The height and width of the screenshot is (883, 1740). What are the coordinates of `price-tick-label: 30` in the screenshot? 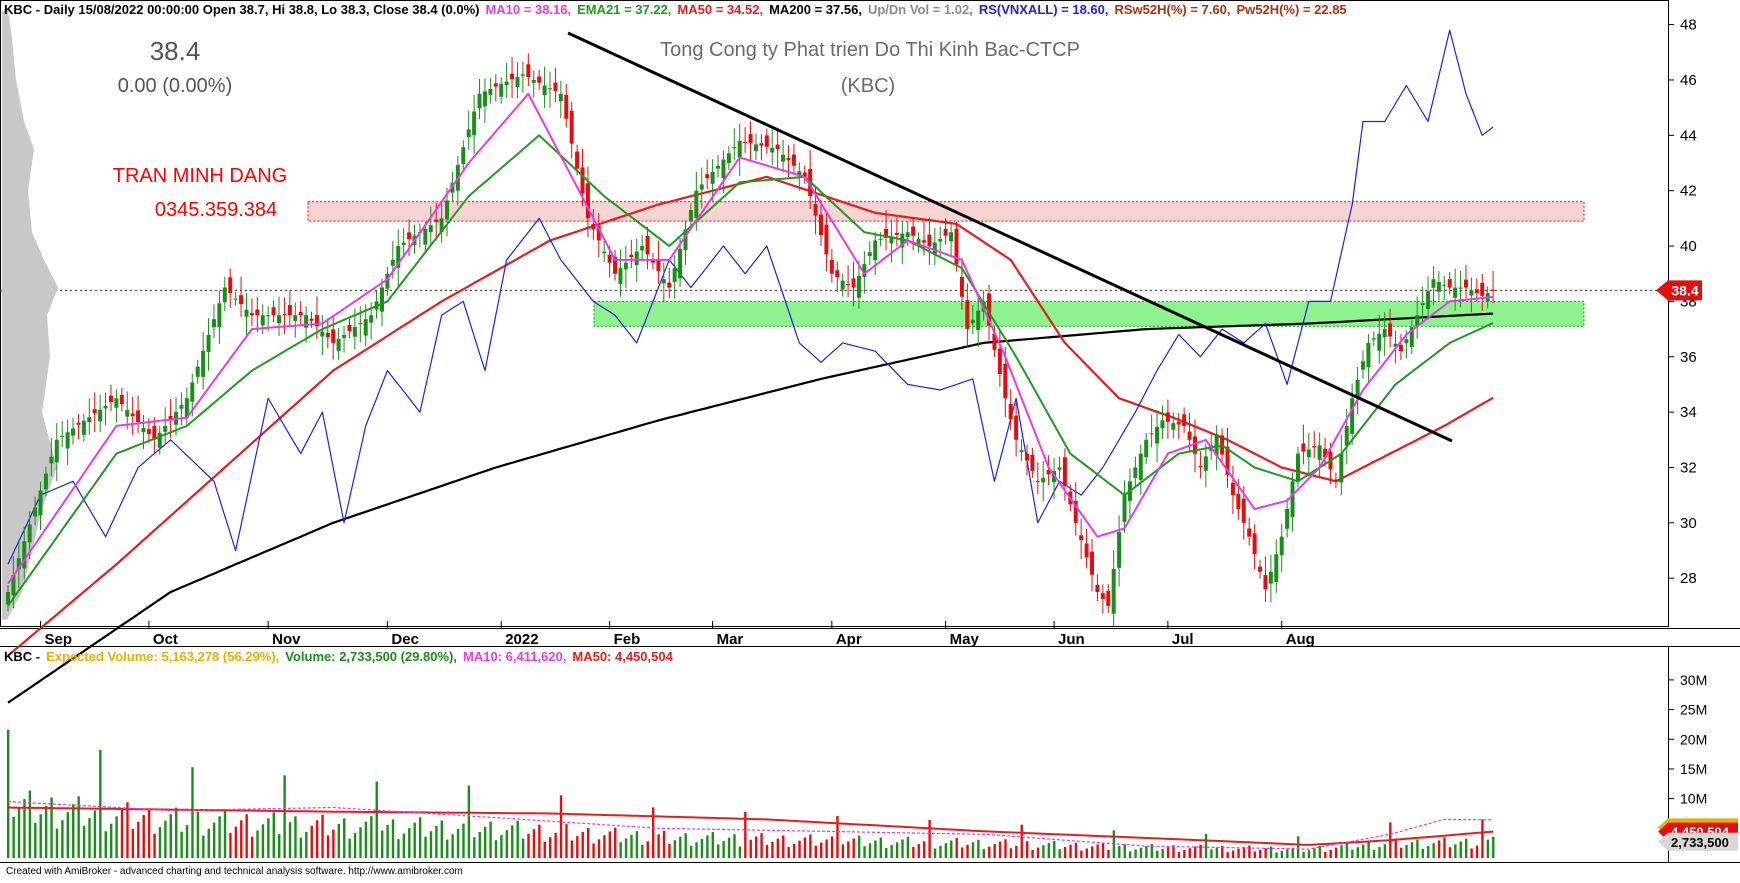 It's located at (1688, 523).